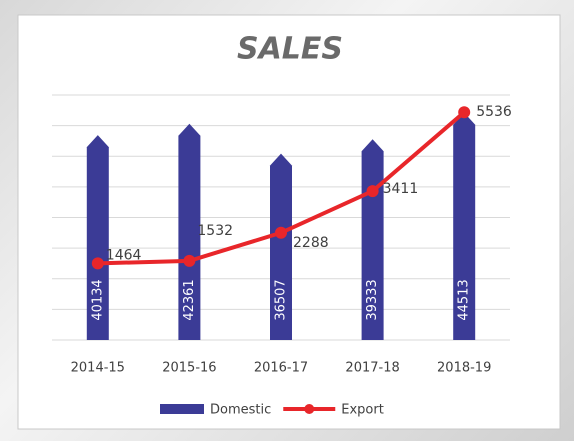  I want to click on legend-label: Domestic, so click(240, 410).